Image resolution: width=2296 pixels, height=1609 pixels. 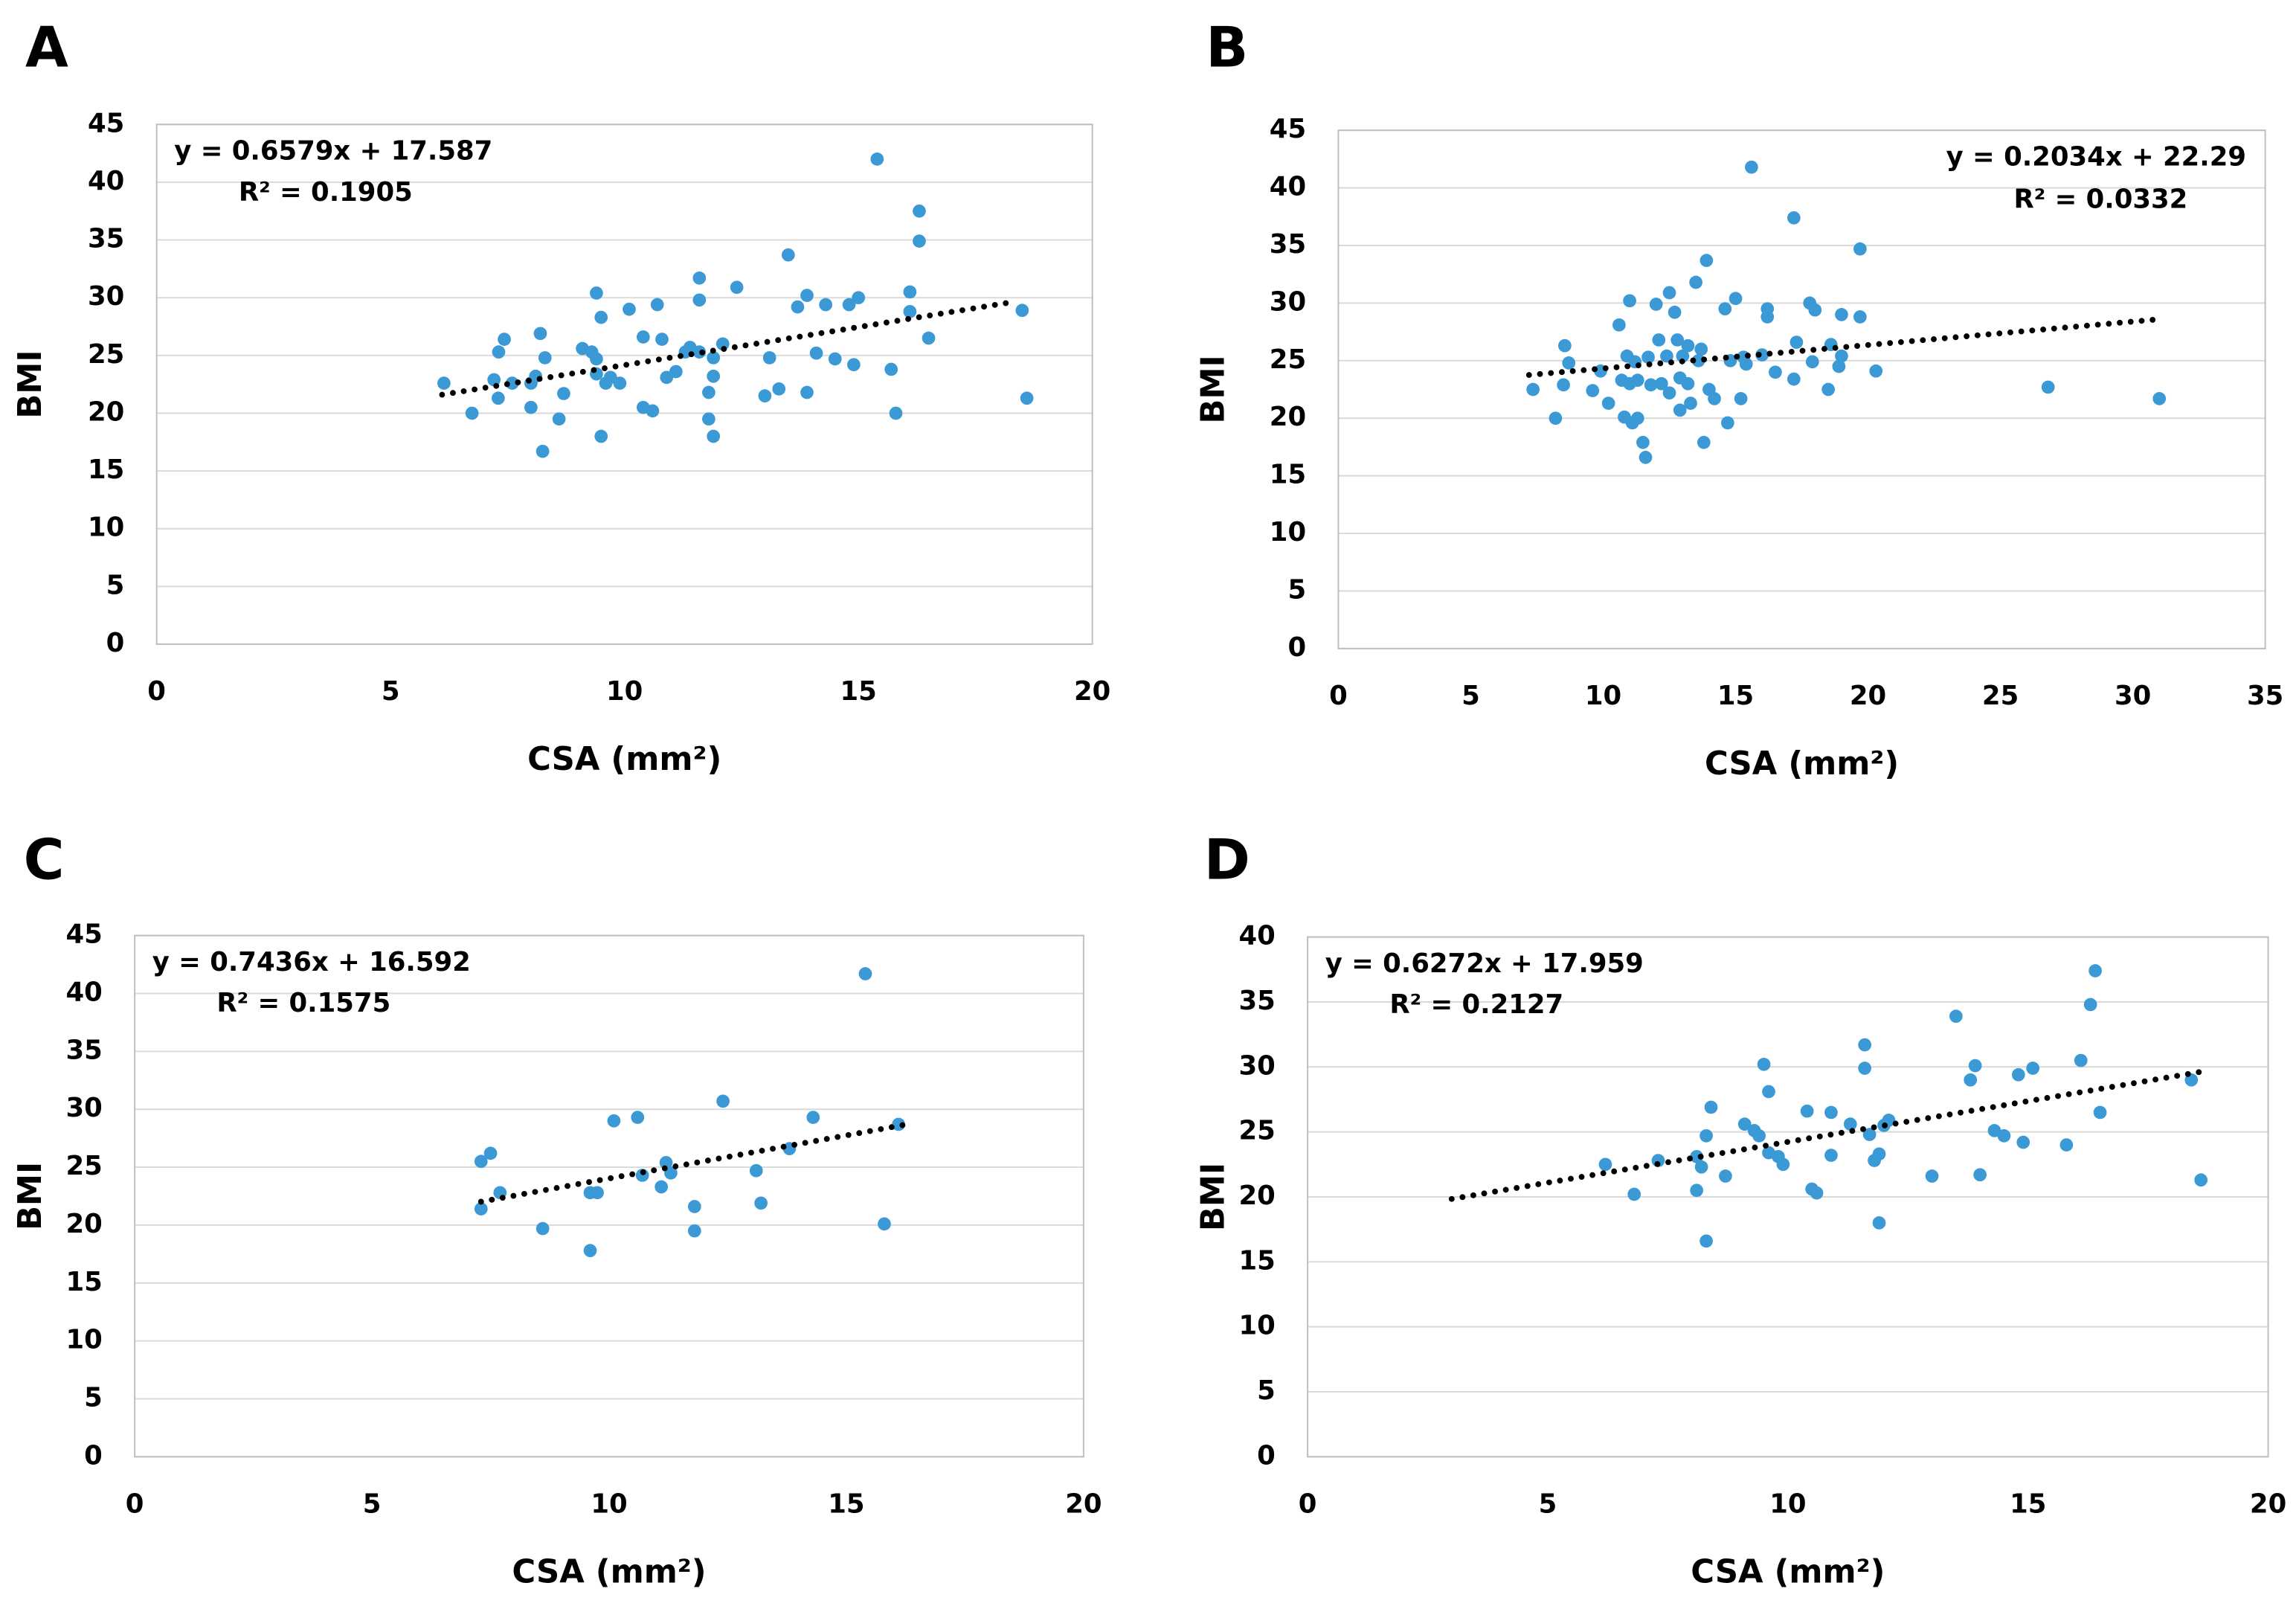 I want to click on trendline-equation: y = 0.6272x + 17.959, so click(x=1484, y=963).